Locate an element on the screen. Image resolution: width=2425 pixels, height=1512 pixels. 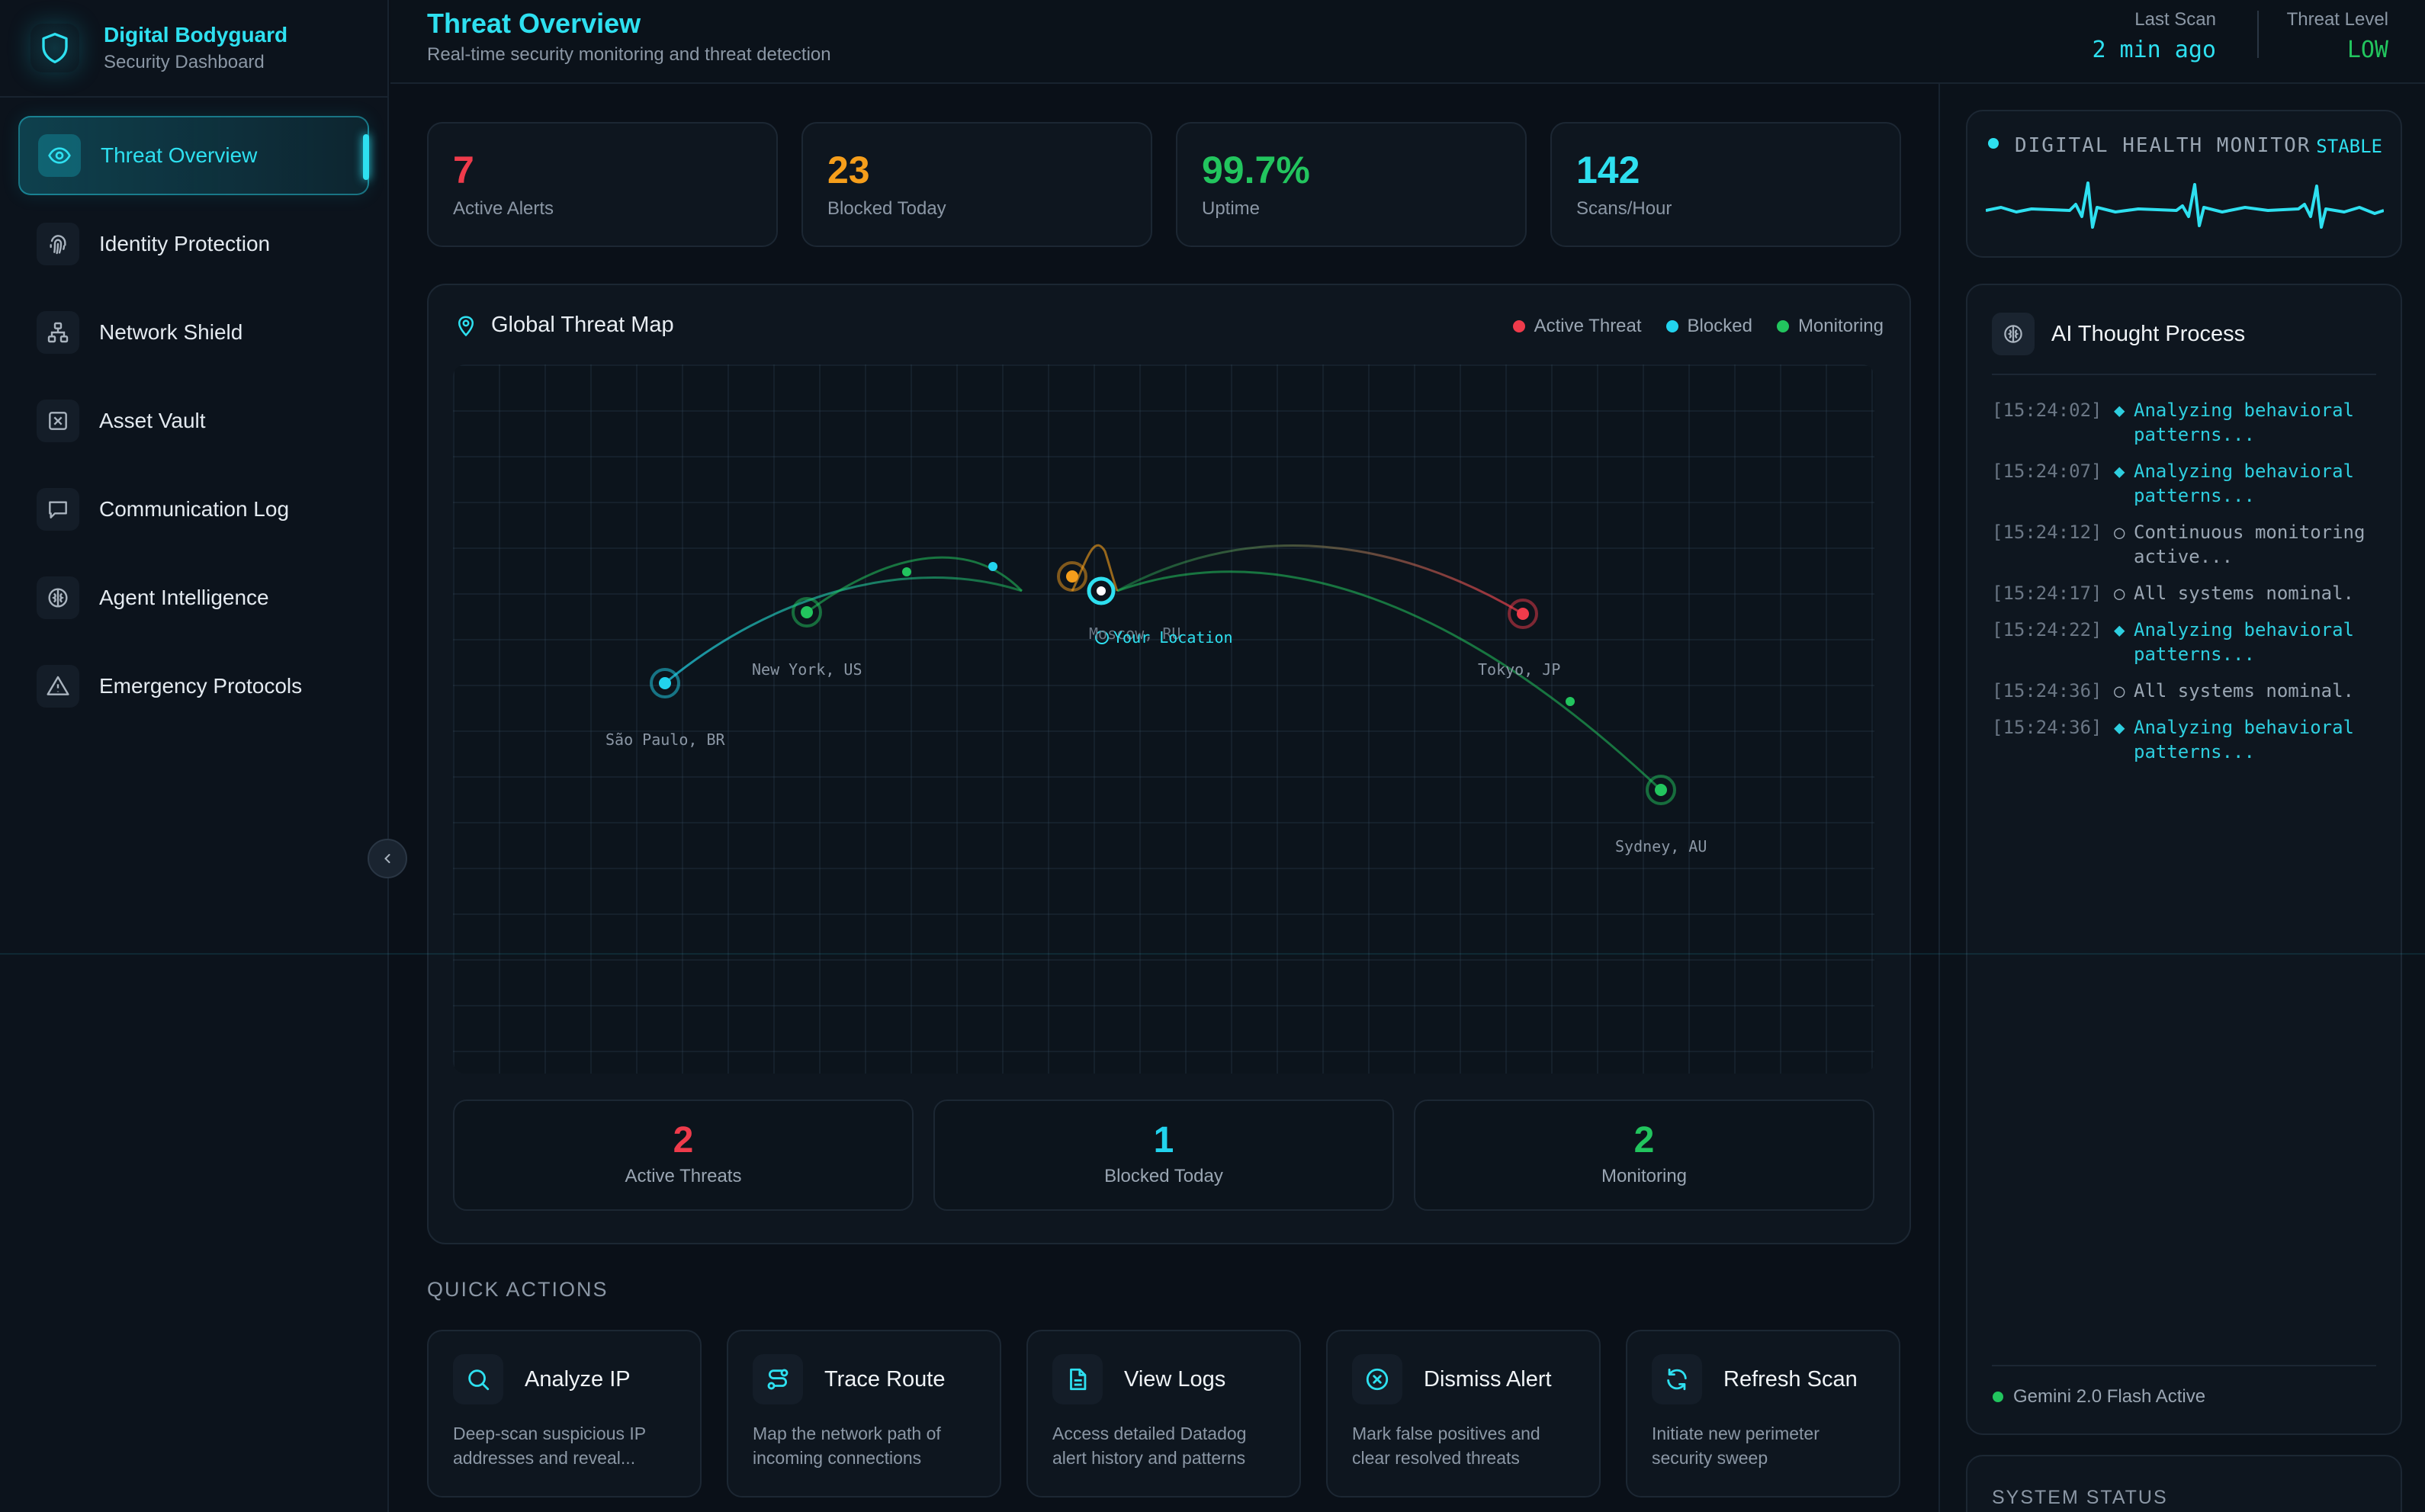
sidebar-item-agent-intelligence: Agent Intelligence is located at coordinates (193, 597).